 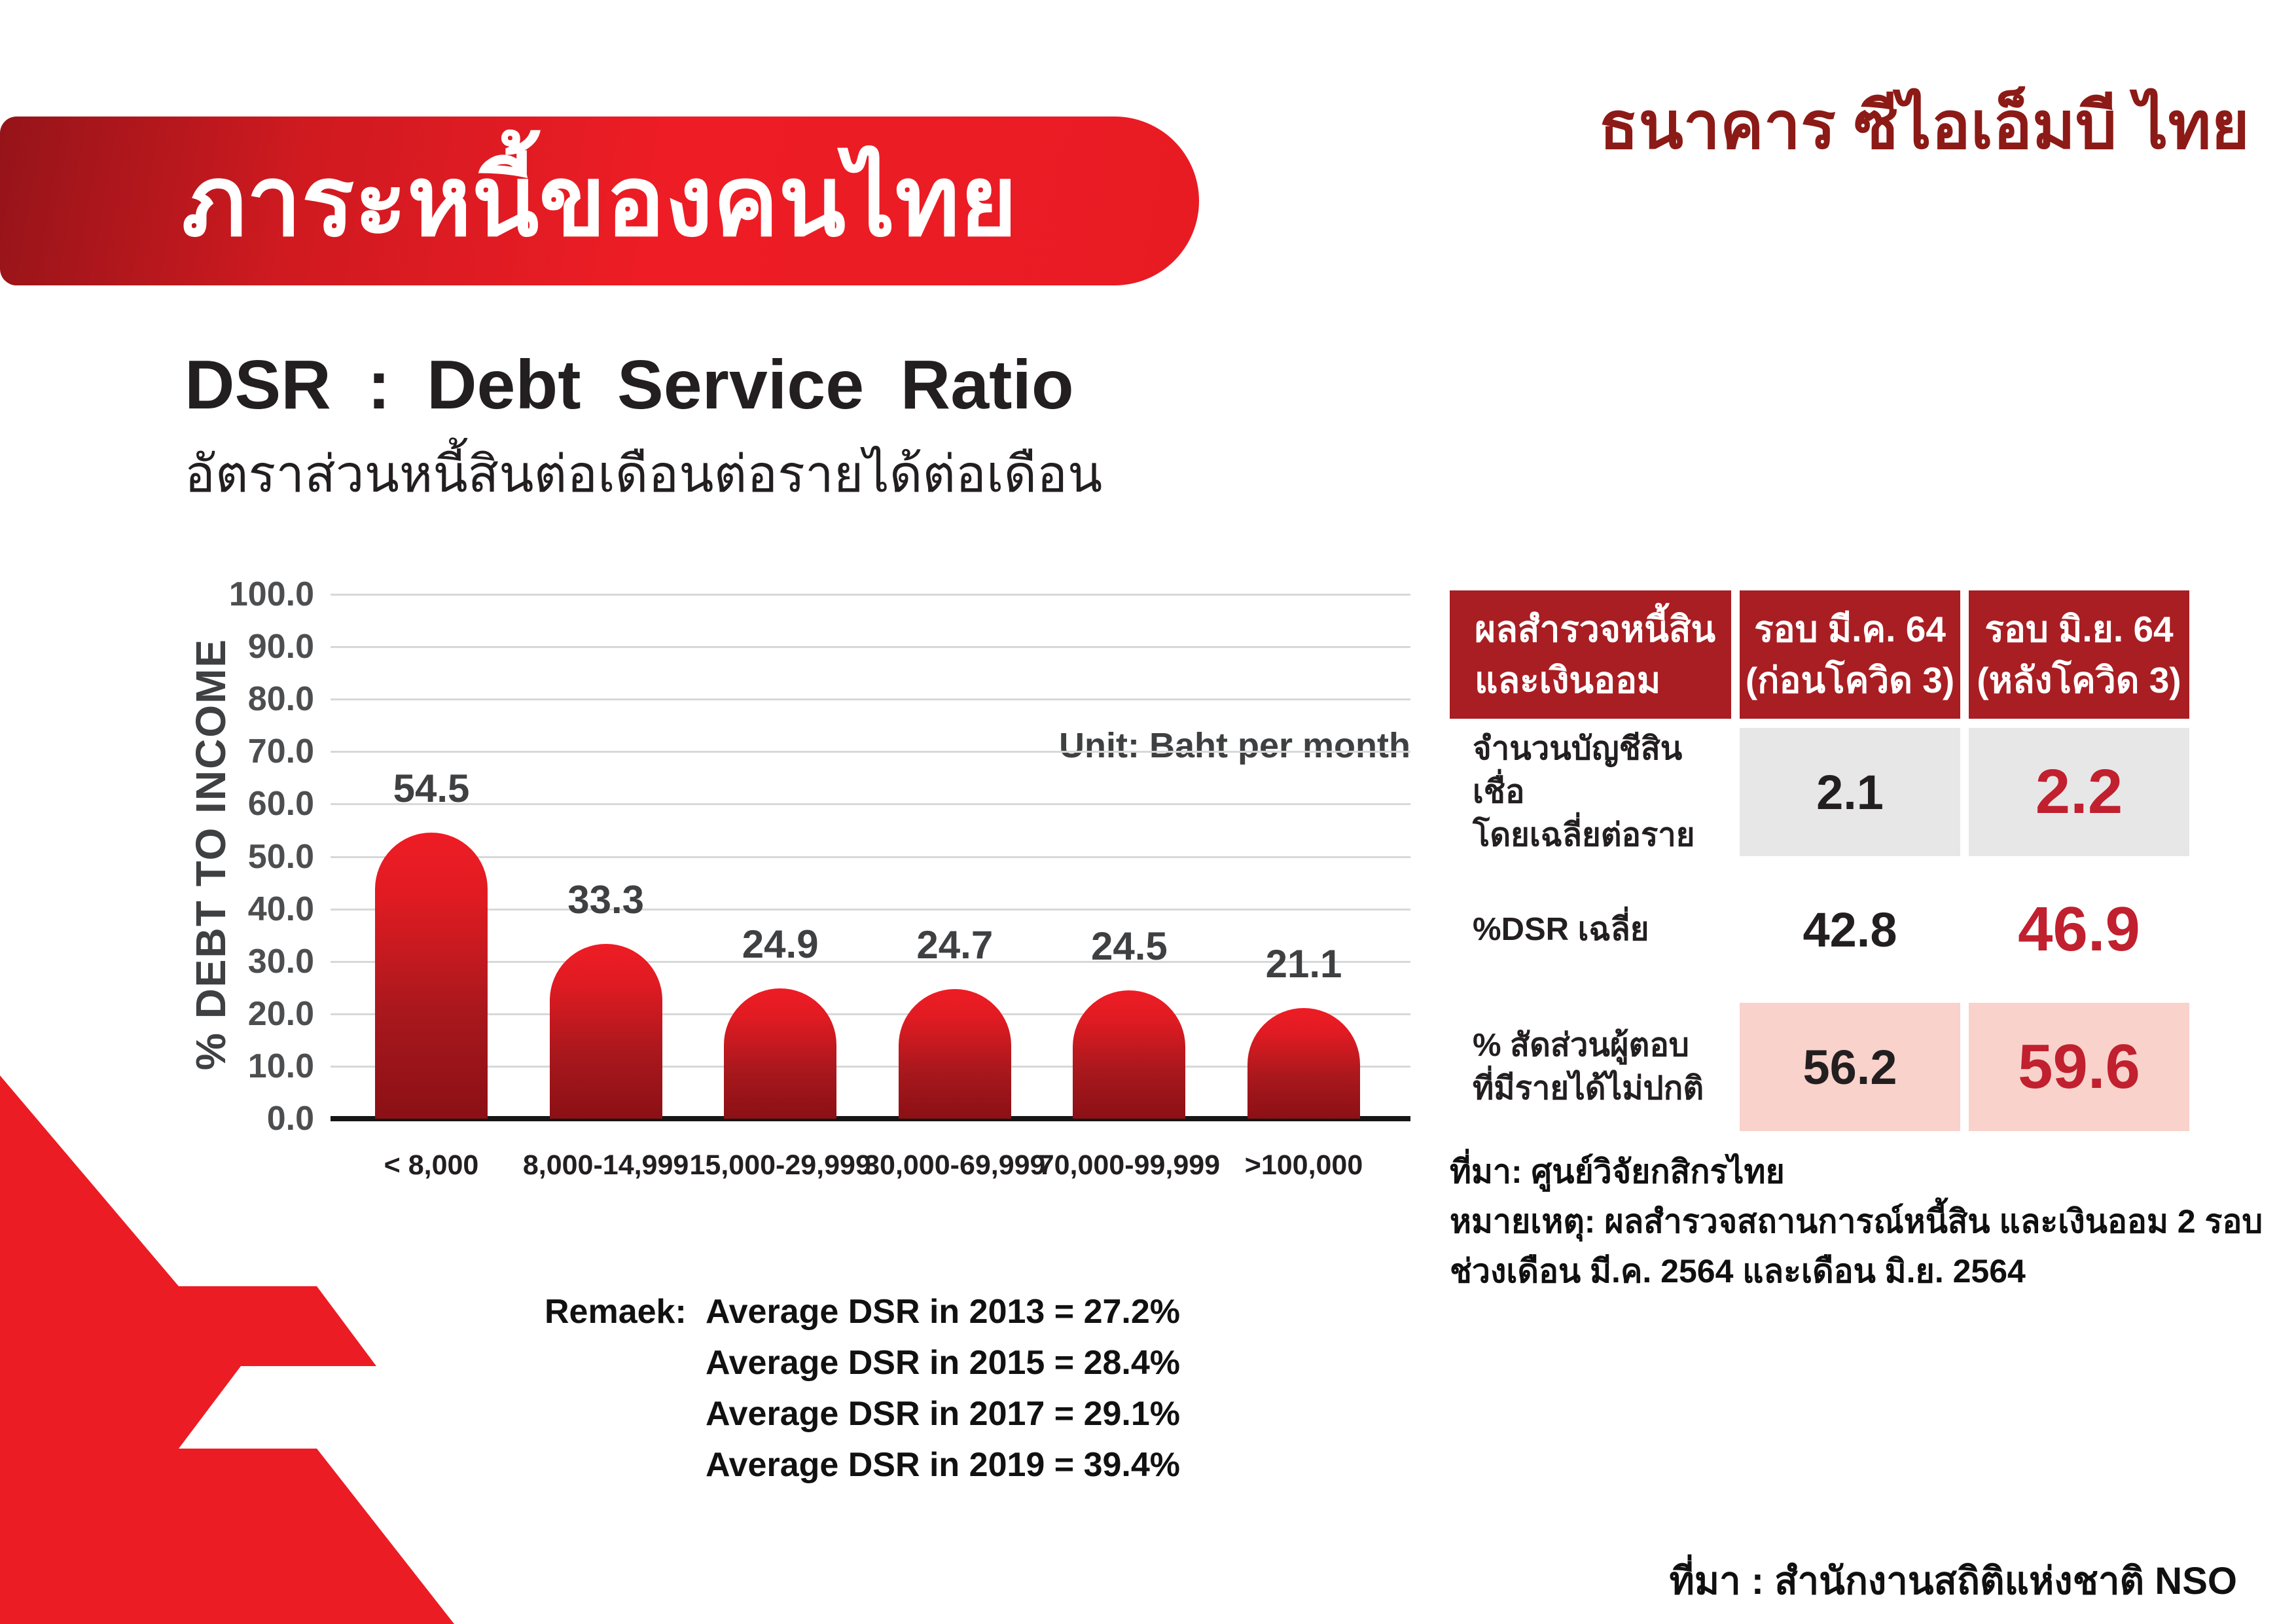 I want to click on table-cell: 59.6, so click(x=2079, y=1067).